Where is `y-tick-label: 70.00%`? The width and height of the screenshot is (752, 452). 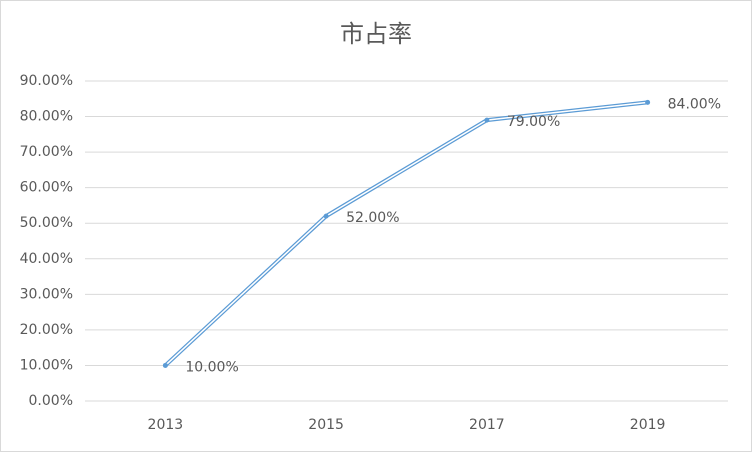
y-tick-label: 70.00% is located at coordinates (46, 152).